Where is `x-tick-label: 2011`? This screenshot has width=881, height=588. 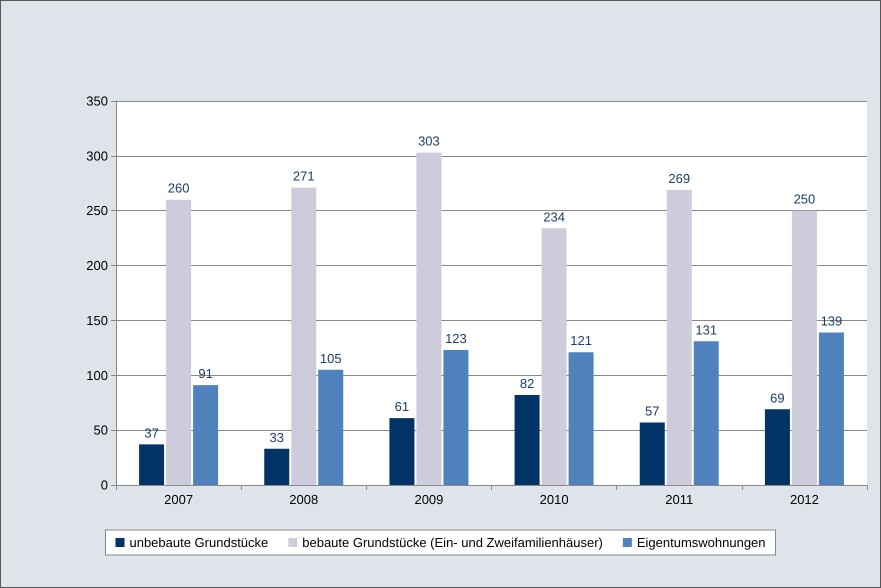
x-tick-label: 2011 is located at coordinates (679, 499).